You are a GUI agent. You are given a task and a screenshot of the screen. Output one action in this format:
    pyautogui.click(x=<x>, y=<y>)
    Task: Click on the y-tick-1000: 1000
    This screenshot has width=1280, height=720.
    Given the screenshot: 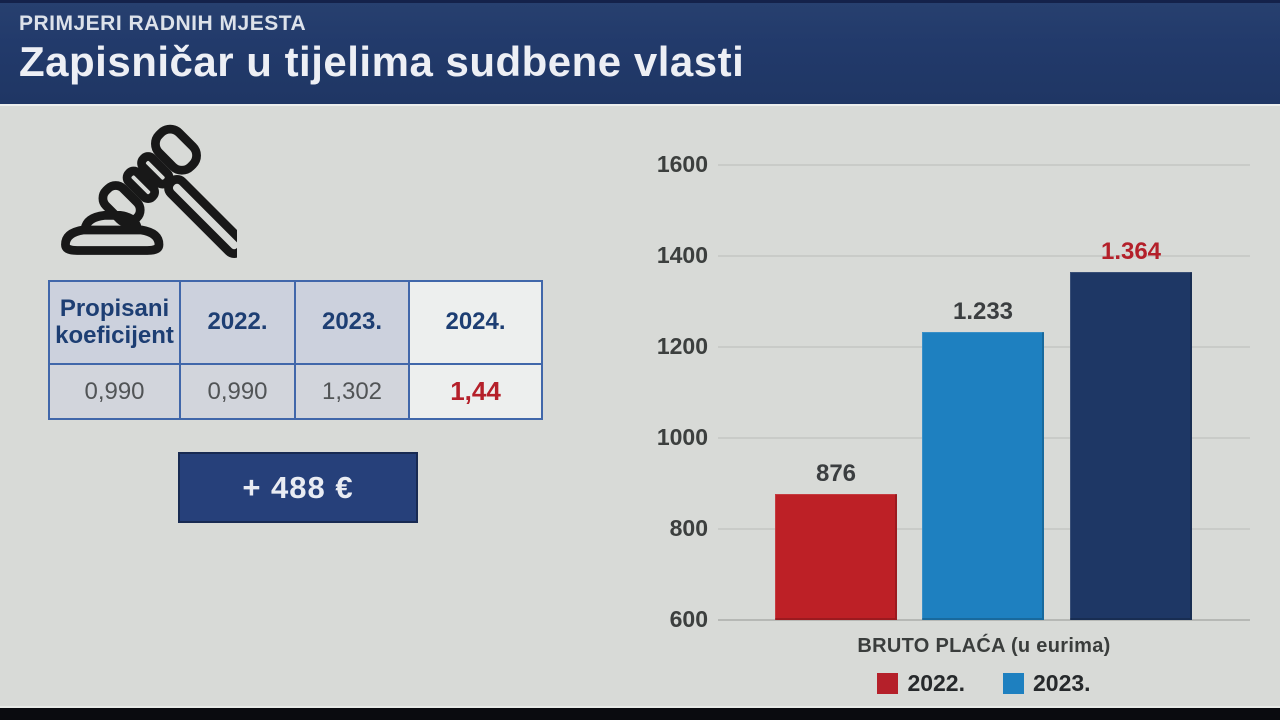 What is the action you would take?
    pyautogui.click(x=682, y=437)
    